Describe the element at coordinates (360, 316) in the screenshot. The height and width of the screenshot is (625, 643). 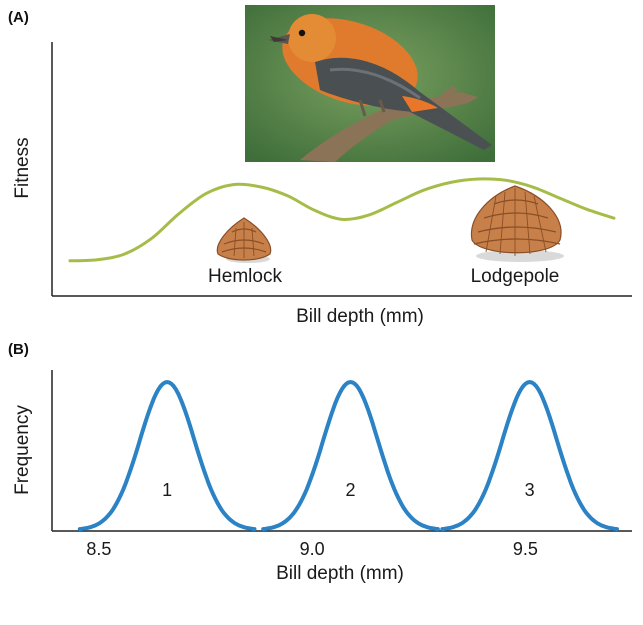
I see `fitness-x-label: Bill depth (mm)` at that location.